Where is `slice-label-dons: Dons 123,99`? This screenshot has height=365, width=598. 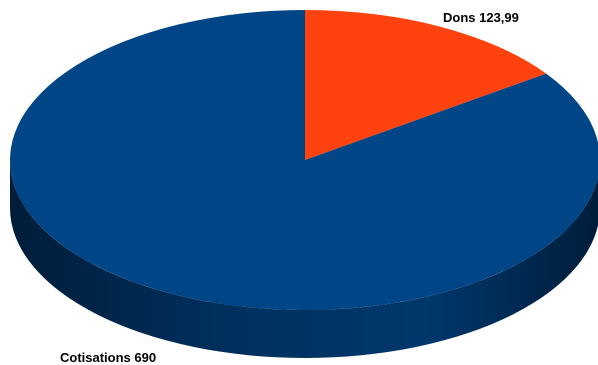 slice-label-dons: Dons 123,99 is located at coordinates (481, 17).